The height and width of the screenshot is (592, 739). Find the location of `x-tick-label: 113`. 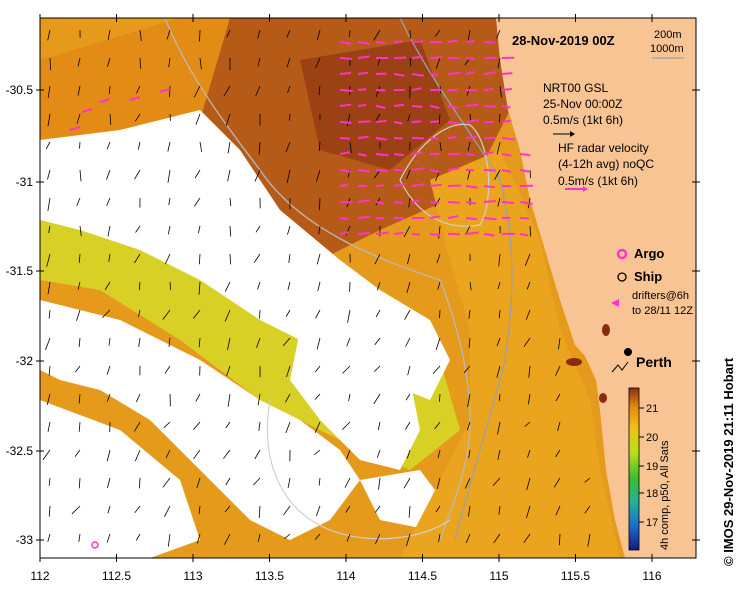

x-tick-label: 113 is located at coordinates (192, 576).